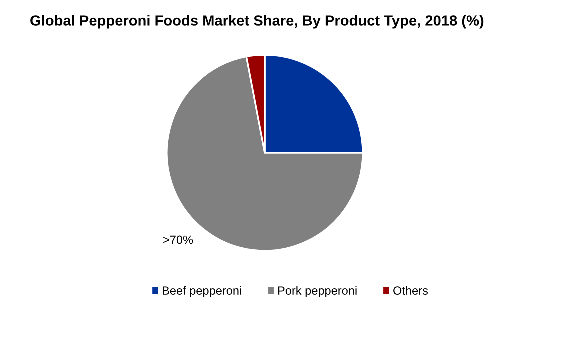  Describe the element at coordinates (411, 290) in the screenshot. I see `legend-label: Others` at that location.